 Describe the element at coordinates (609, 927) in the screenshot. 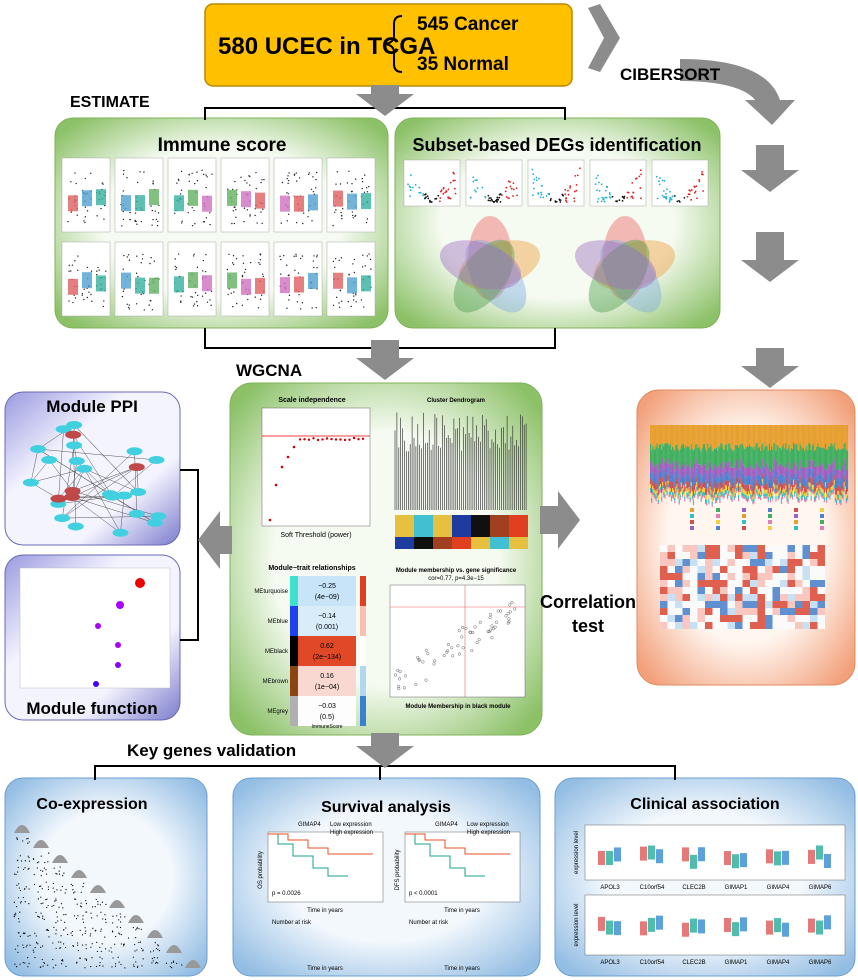

I see `box` at that location.